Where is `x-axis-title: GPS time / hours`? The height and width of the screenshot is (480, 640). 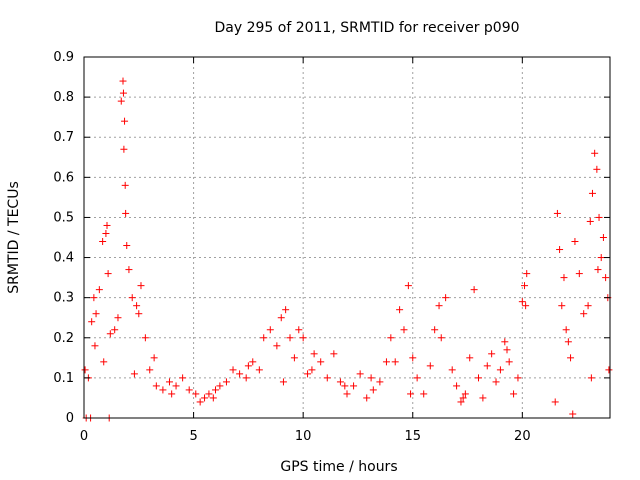 x-axis-title: GPS time / hours is located at coordinates (338, 467).